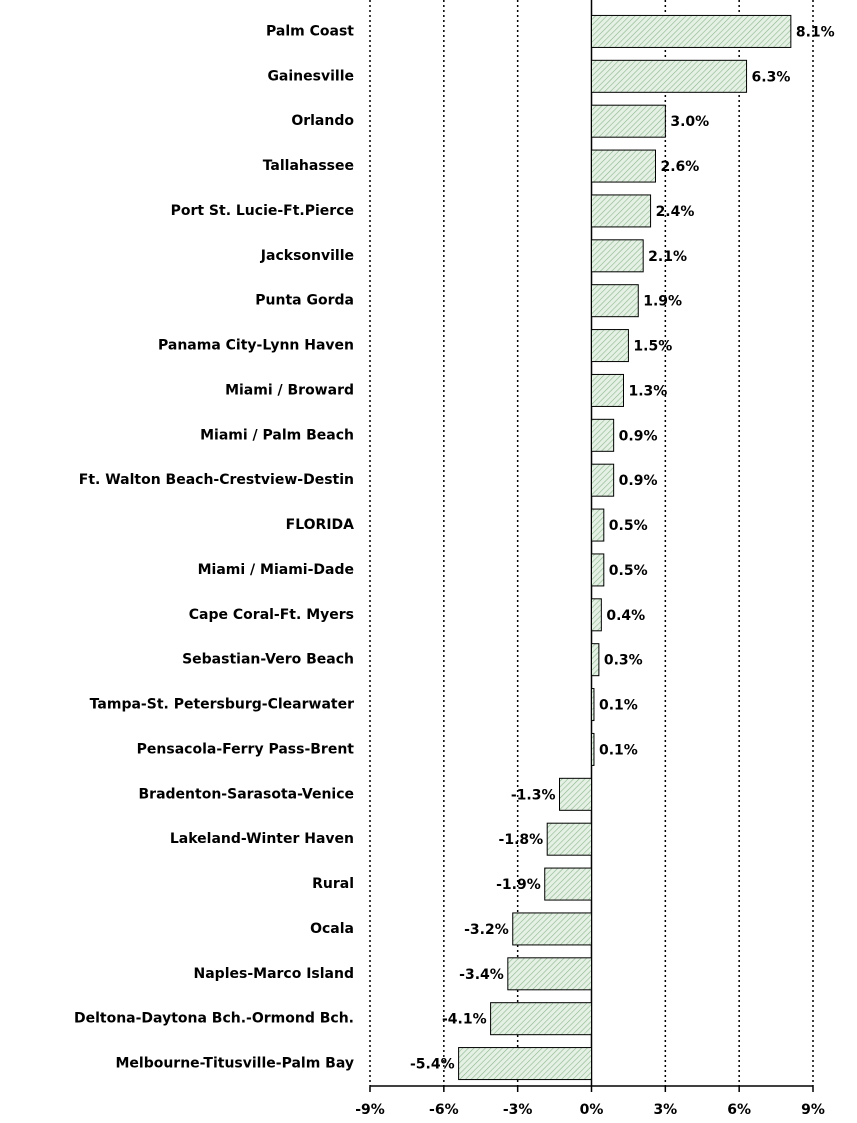  Describe the element at coordinates (320, 525) in the screenshot. I see `y-tick-label: FLORIDA` at that location.